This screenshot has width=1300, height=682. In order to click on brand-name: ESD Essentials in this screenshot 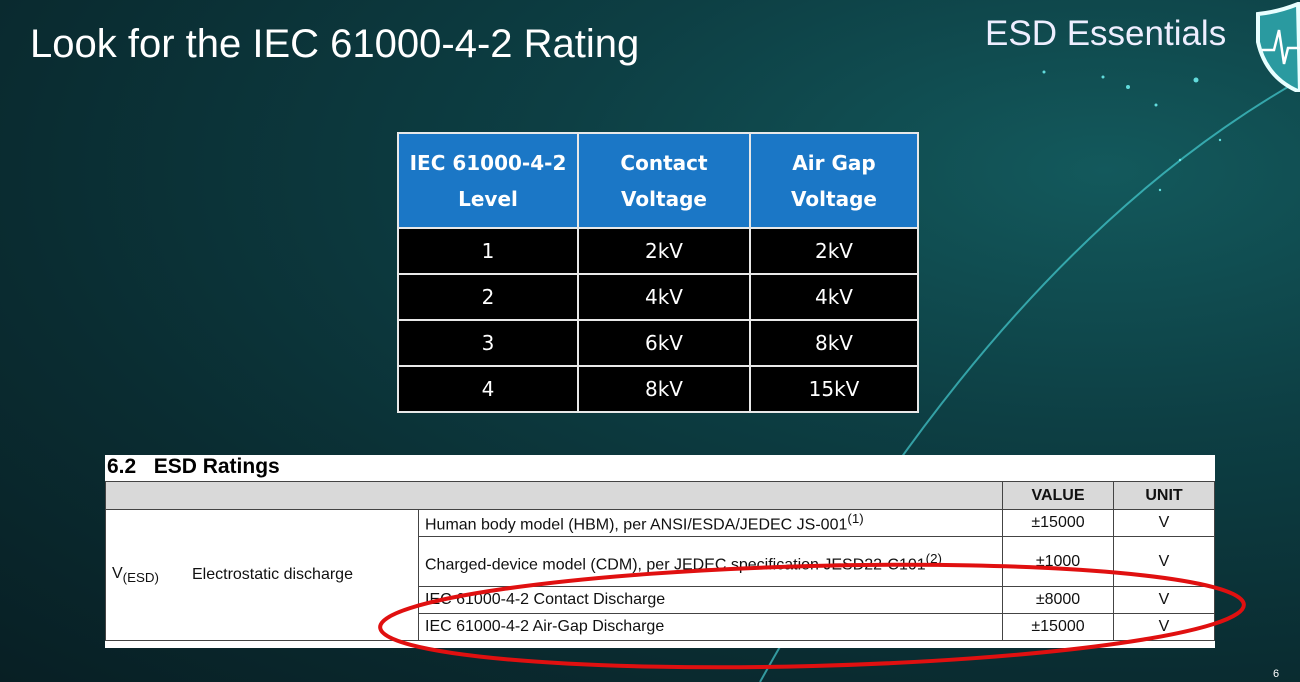, I will do `click(1106, 33)`.